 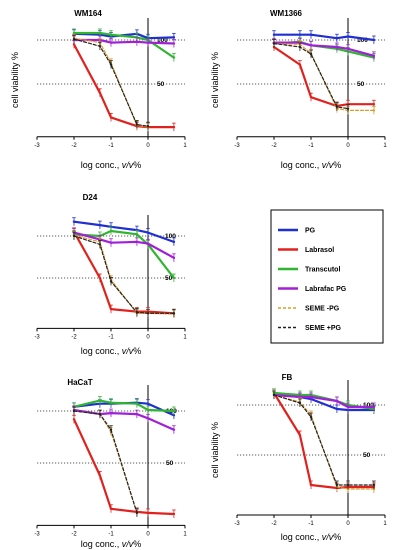 I want to click on legend-label-labrasol-1: Labrasol, so click(x=319, y=250).